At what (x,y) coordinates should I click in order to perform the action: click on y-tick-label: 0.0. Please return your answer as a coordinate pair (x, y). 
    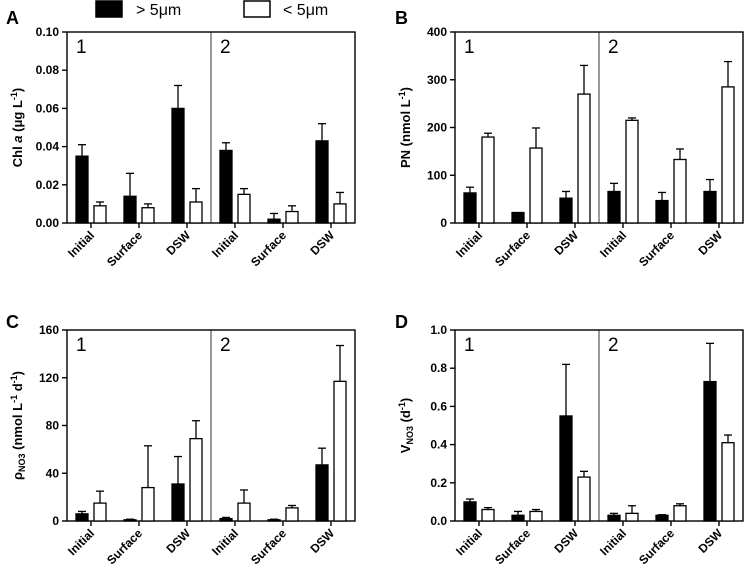
    Looking at the image, I should click on (438, 521).